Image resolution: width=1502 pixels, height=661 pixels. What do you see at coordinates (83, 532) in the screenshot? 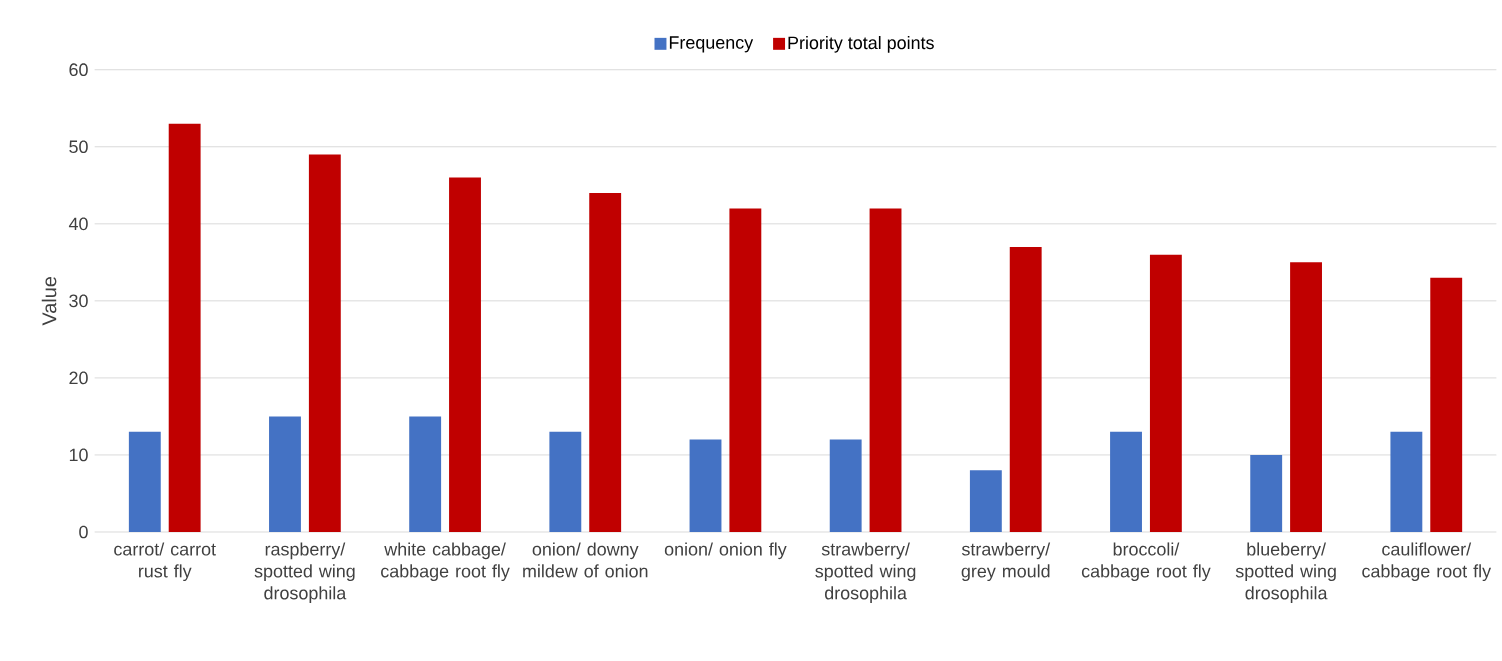
I see `y-tick-label: 0` at bounding box center [83, 532].